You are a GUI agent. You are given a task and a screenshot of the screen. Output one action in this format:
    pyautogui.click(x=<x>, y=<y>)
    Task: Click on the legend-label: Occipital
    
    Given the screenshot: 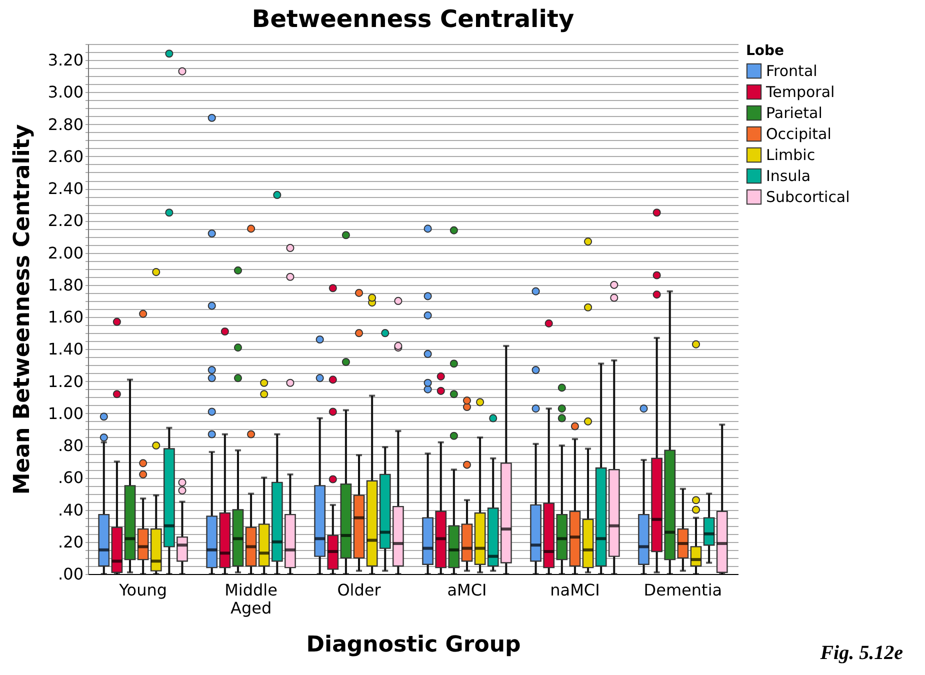 What is the action you would take?
    pyautogui.click(x=799, y=134)
    